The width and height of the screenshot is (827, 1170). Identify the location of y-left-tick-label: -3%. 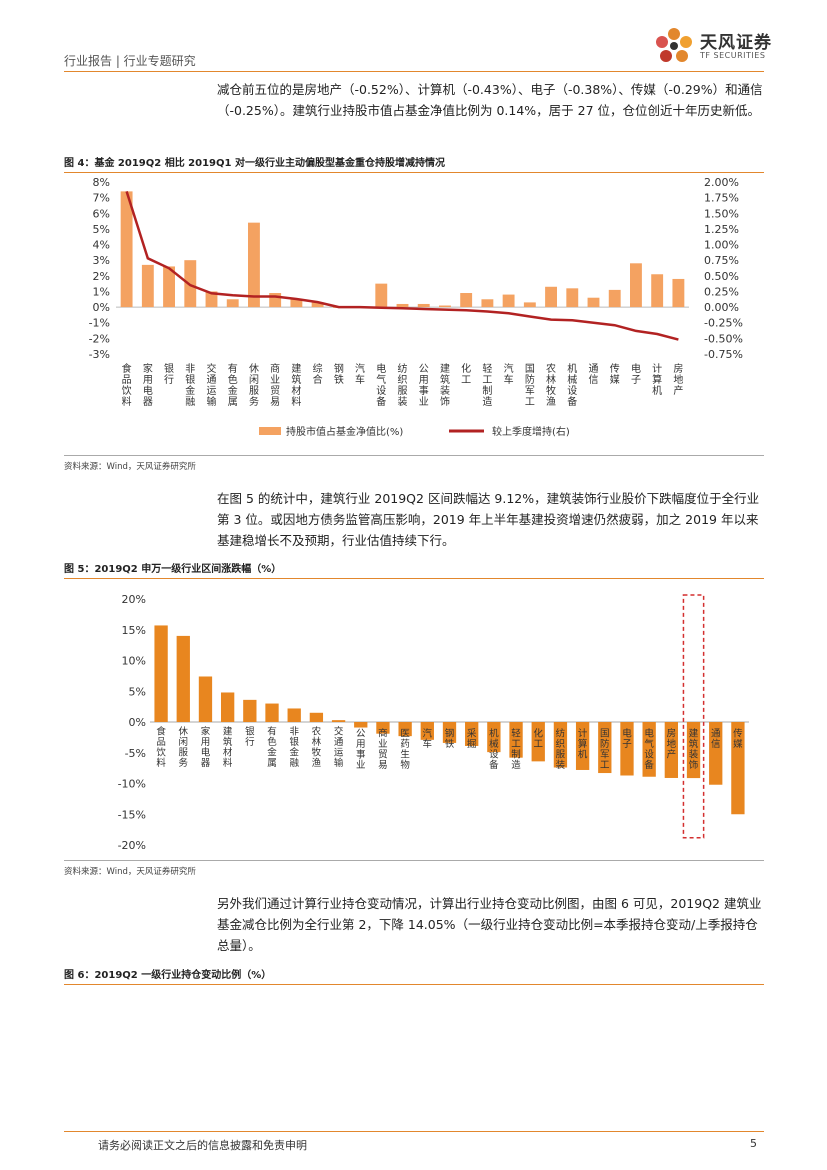
(99, 354).